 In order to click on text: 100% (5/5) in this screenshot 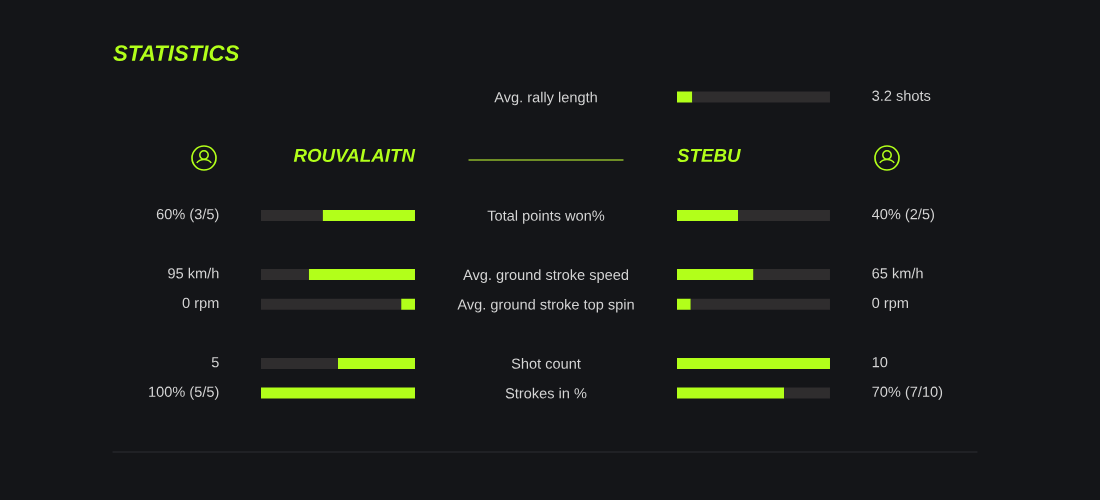, I will do `click(184, 393)`.